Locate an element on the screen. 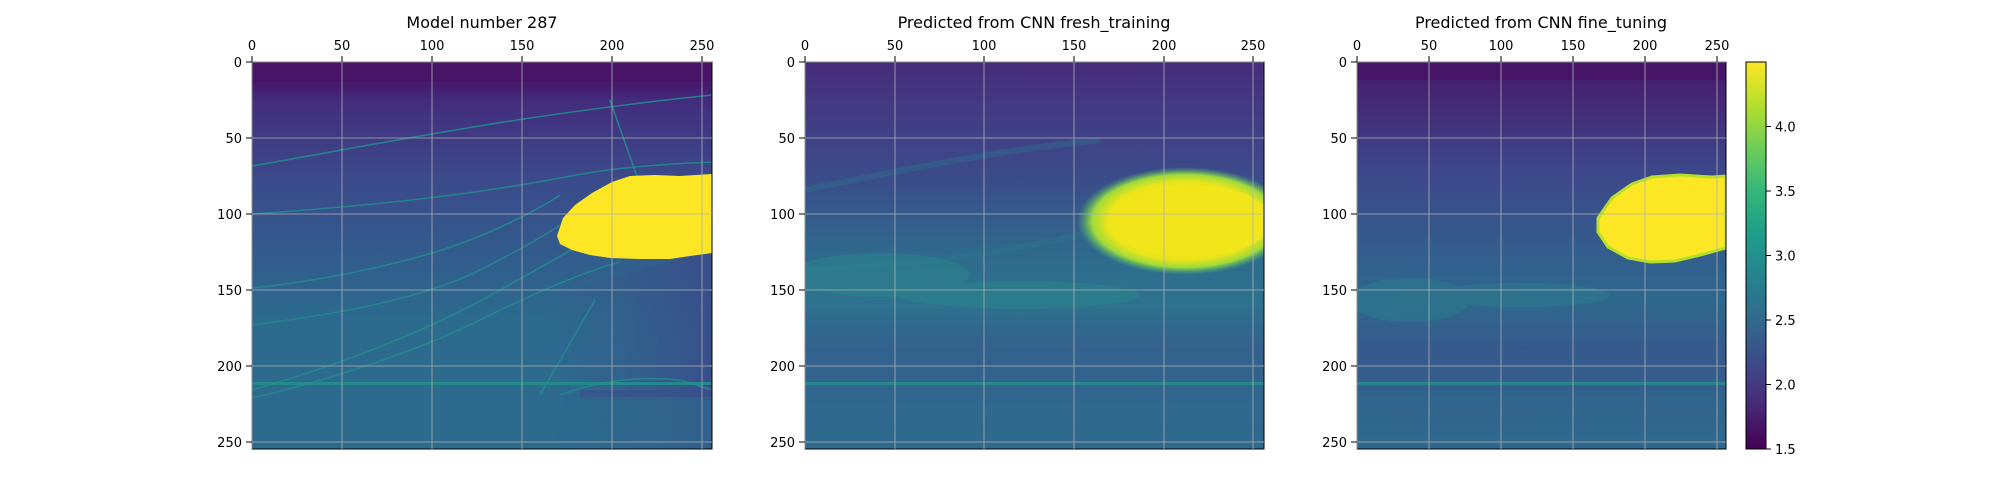 The height and width of the screenshot is (500, 2000). colorbar-gradient is located at coordinates (1756, 255).